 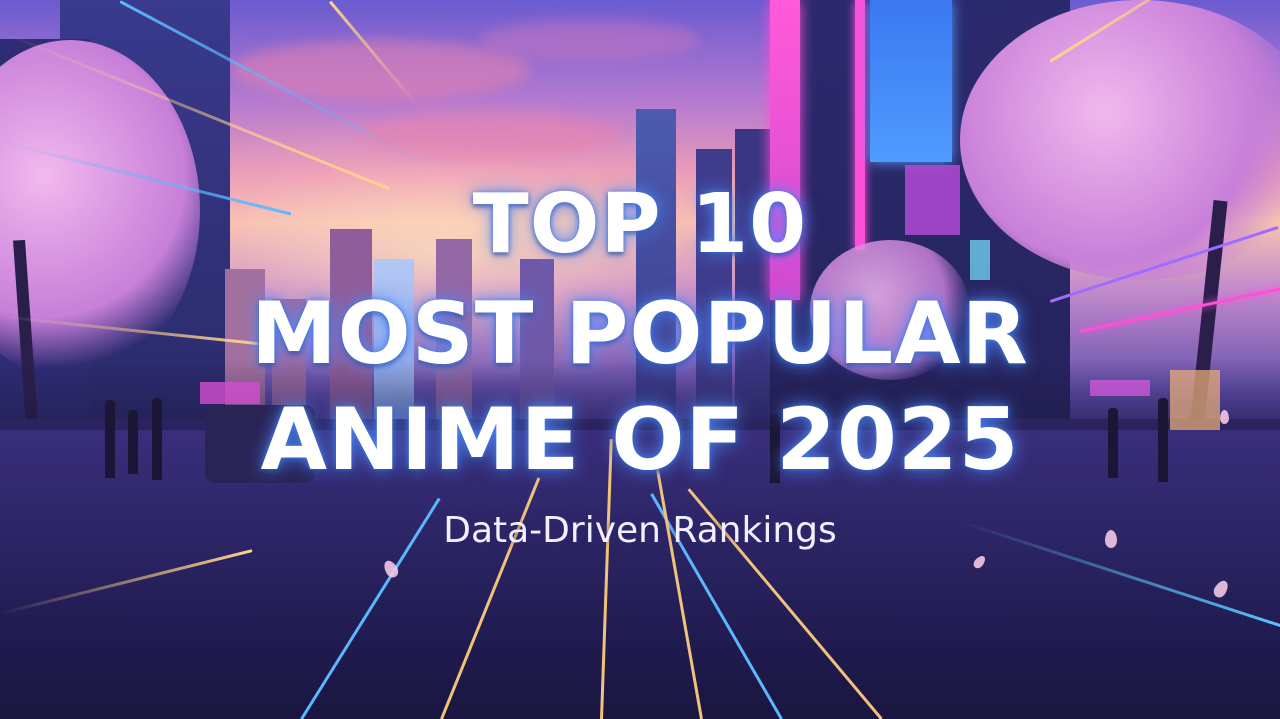 What do you see at coordinates (260, 444) in the screenshot?
I see `car` at bounding box center [260, 444].